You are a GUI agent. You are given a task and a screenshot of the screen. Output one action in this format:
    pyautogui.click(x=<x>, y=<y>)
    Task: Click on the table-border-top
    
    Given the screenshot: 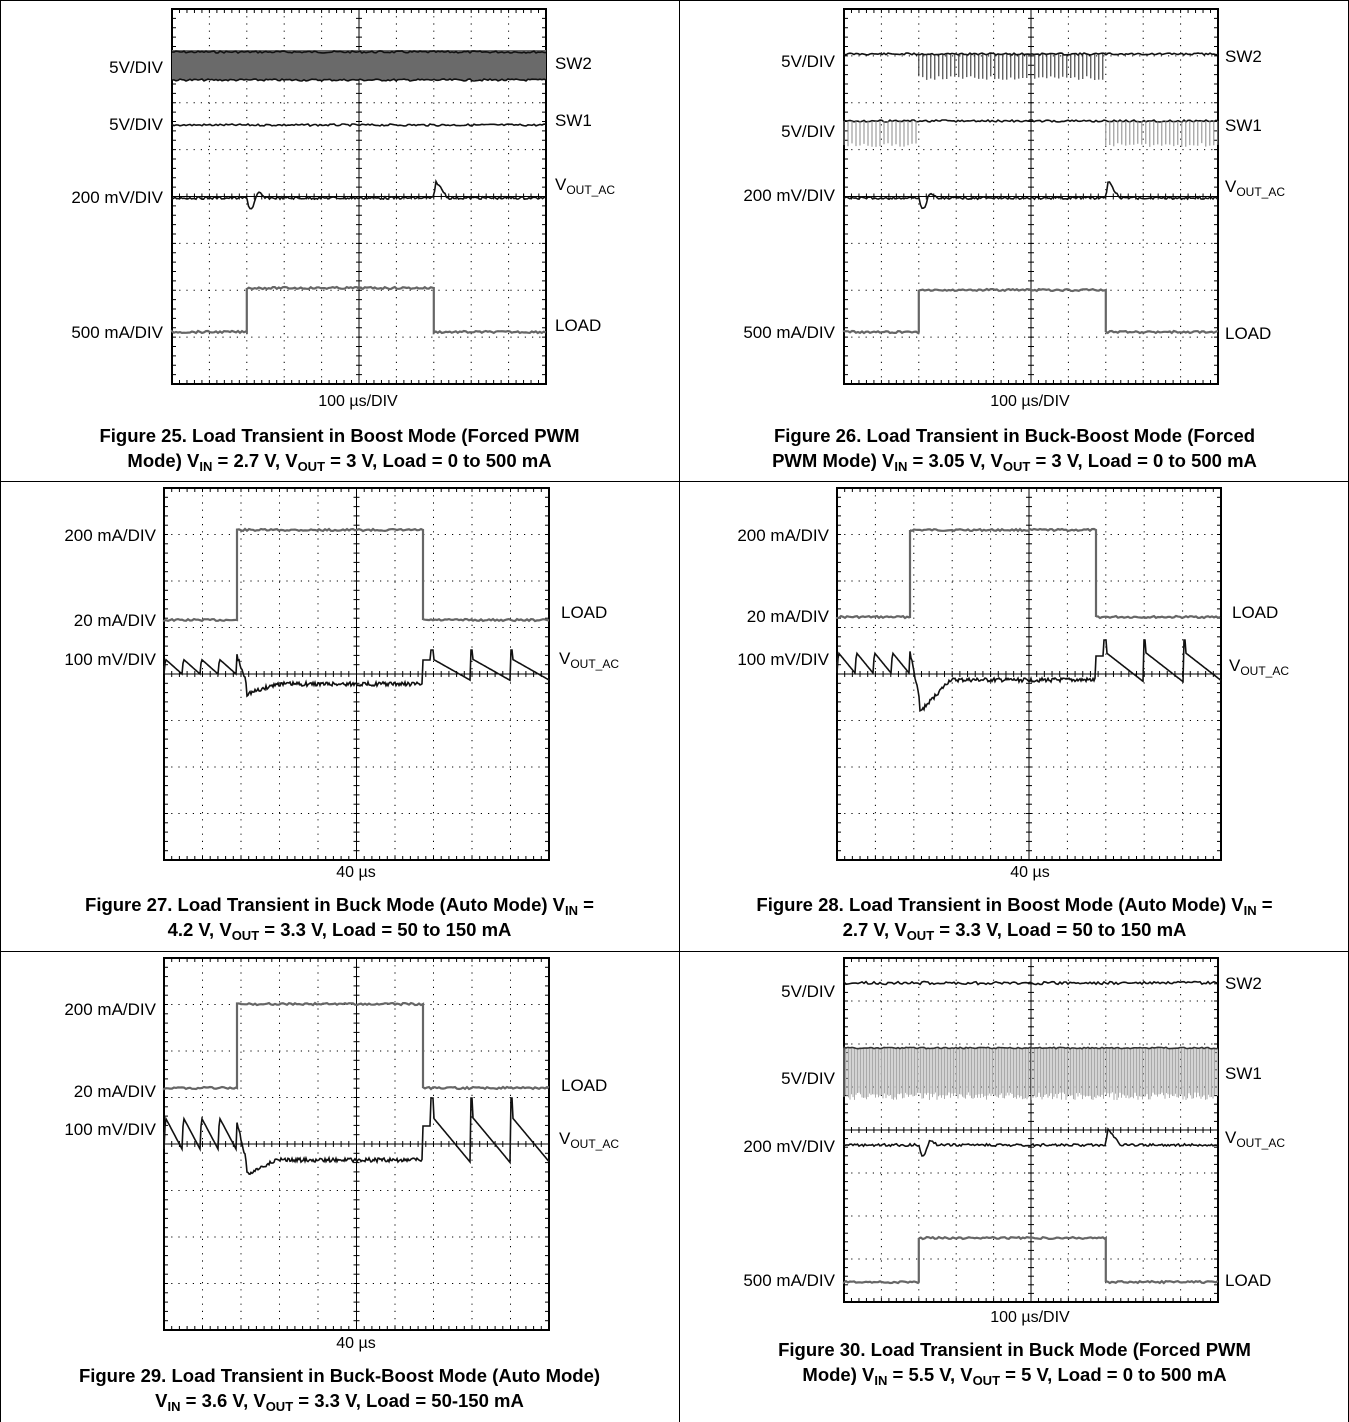 What is the action you would take?
    pyautogui.click(x=674, y=0)
    